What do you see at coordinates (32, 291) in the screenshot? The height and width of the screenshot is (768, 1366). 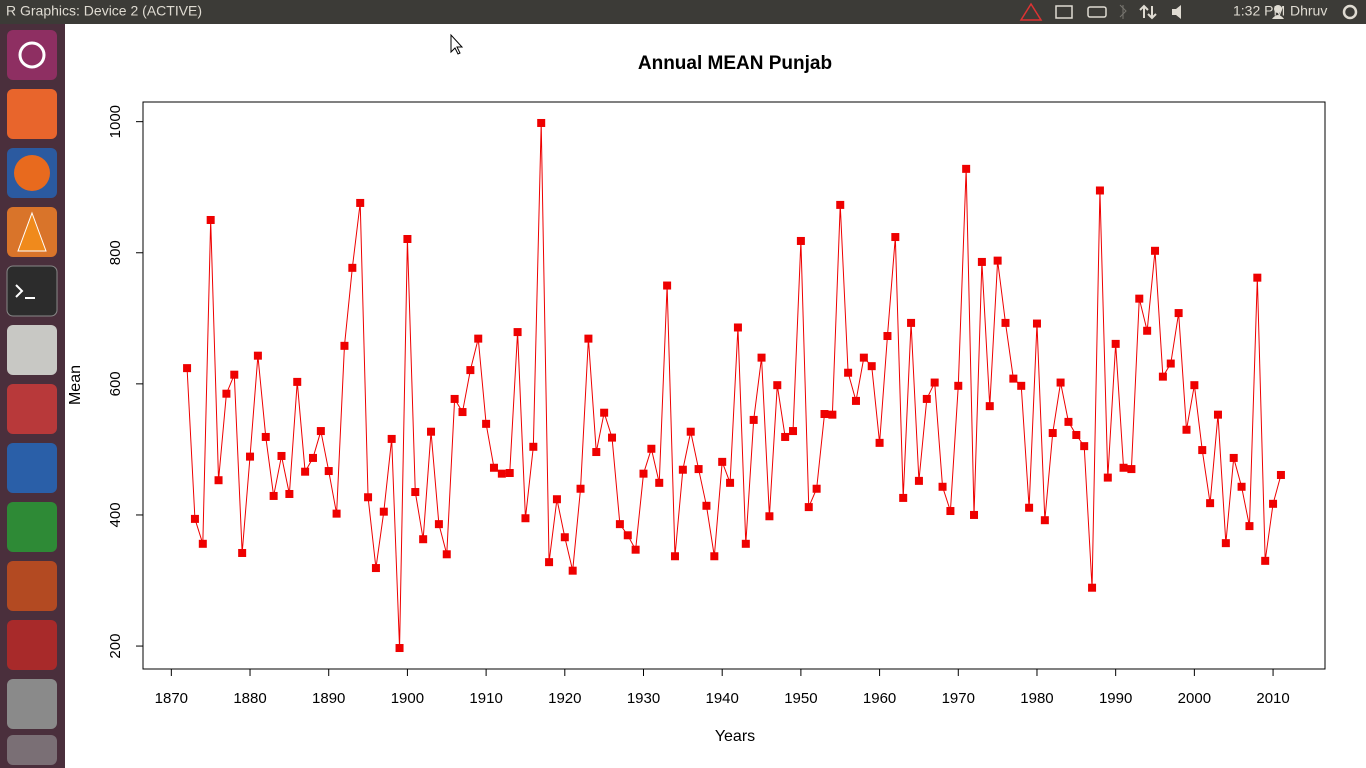 I see `terminal-launcher` at bounding box center [32, 291].